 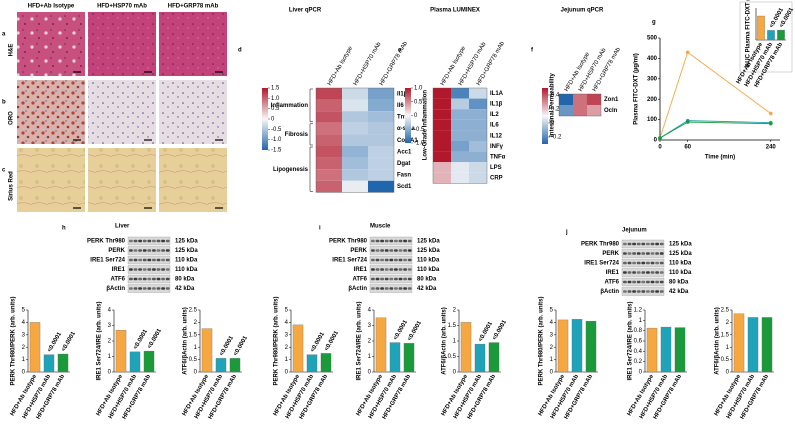 I want to click on column-label: HFD+HSP70 mAb, so click(x=368, y=64).